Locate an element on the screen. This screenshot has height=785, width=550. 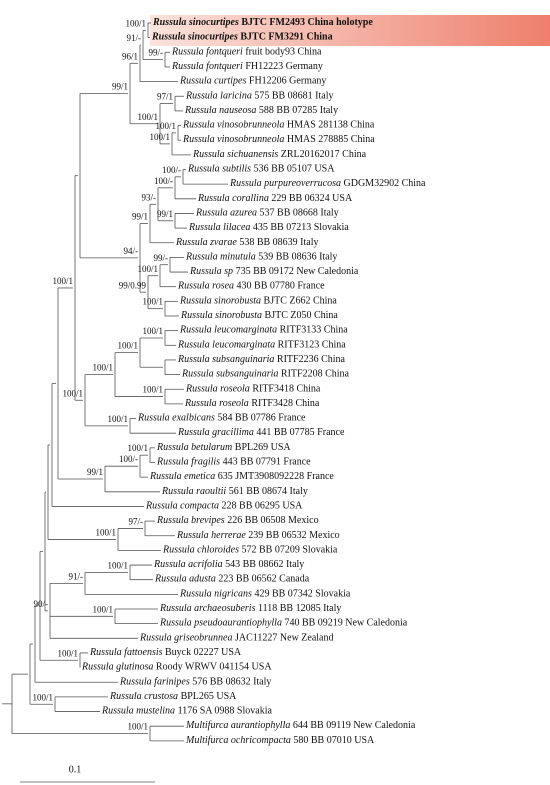
voucher: 584 BB 07786 France is located at coordinates (261, 418).